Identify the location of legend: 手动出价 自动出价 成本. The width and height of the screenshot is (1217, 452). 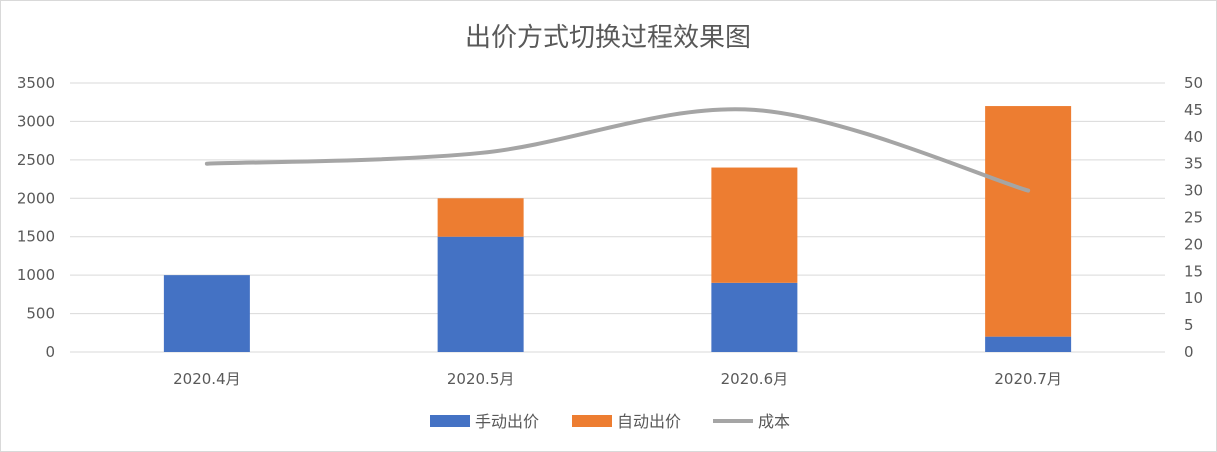
(610, 421).